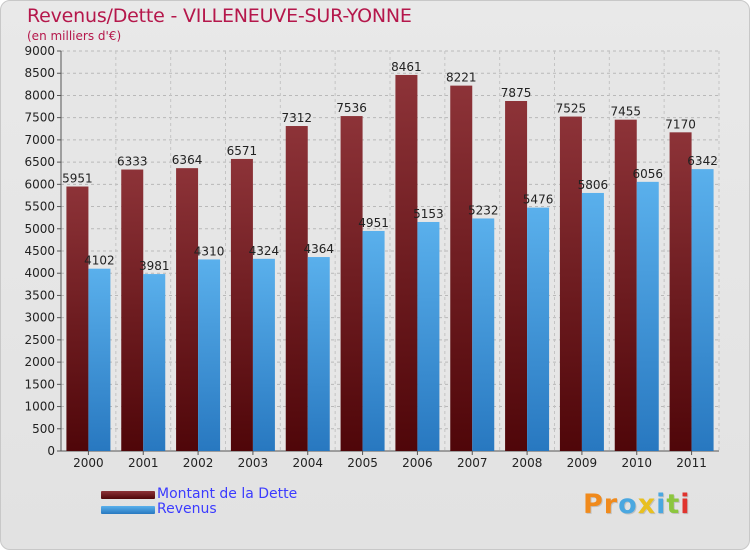 The image size is (750, 550). Describe the element at coordinates (647, 174) in the screenshot. I see `data-label-revenus: 6056` at that location.